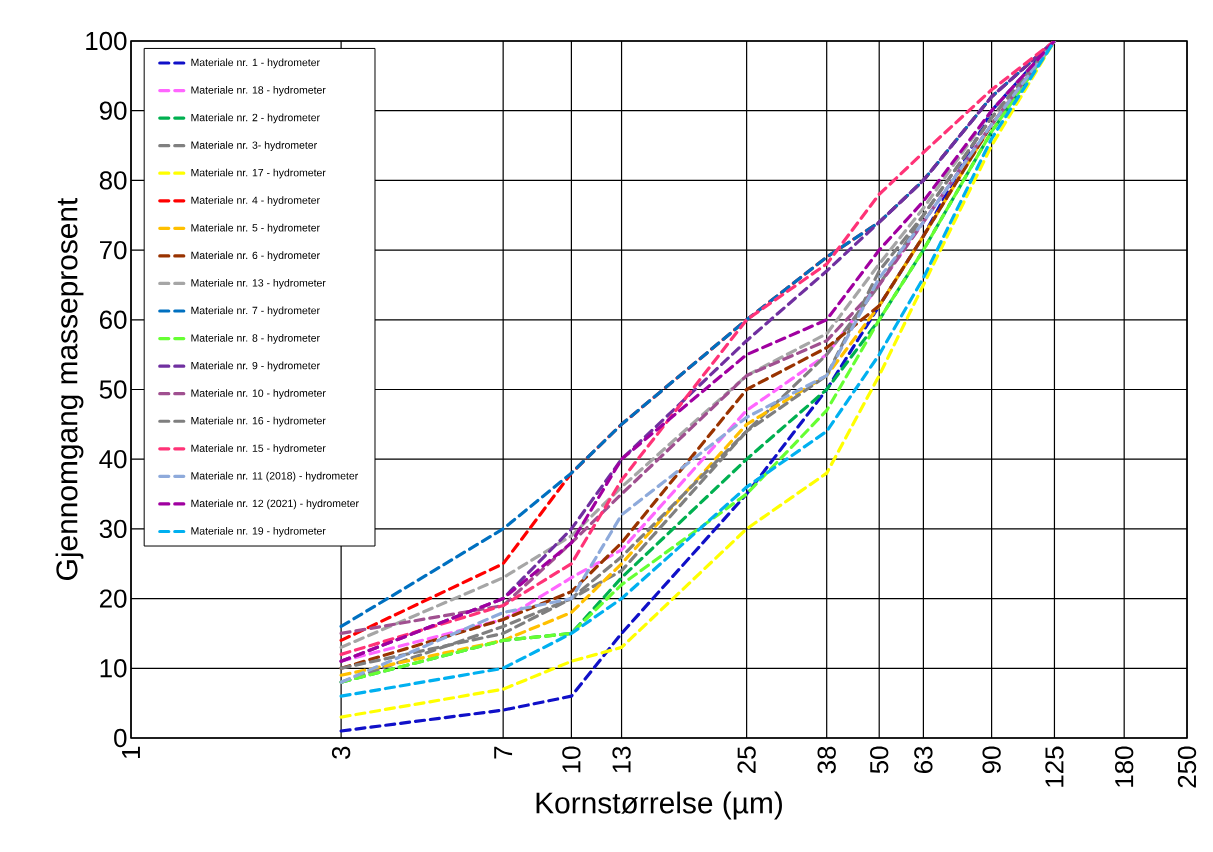 The height and width of the screenshot is (852, 1213). What do you see at coordinates (113, 319) in the screenshot?
I see `y-tick-label: 60` at bounding box center [113, 319].